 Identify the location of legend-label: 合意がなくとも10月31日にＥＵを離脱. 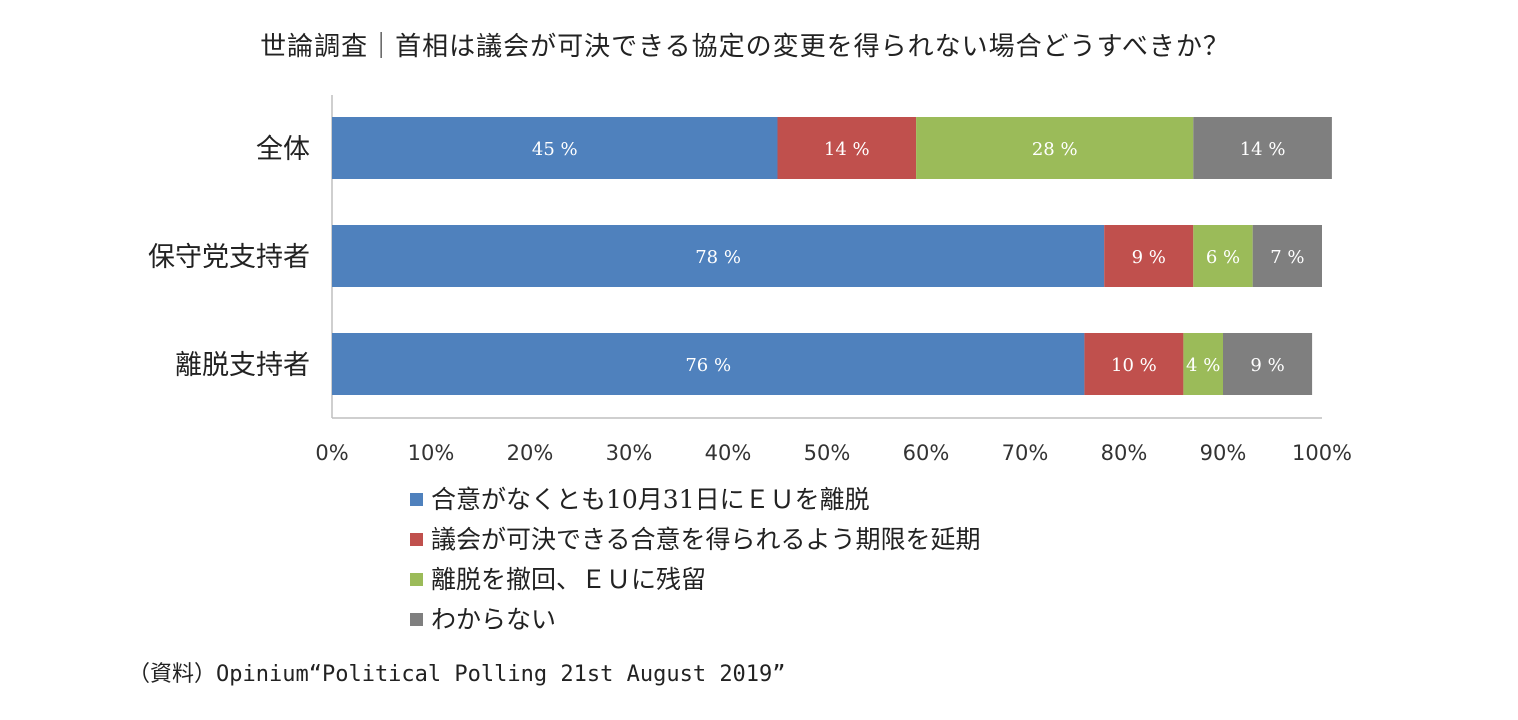
(650, 499).